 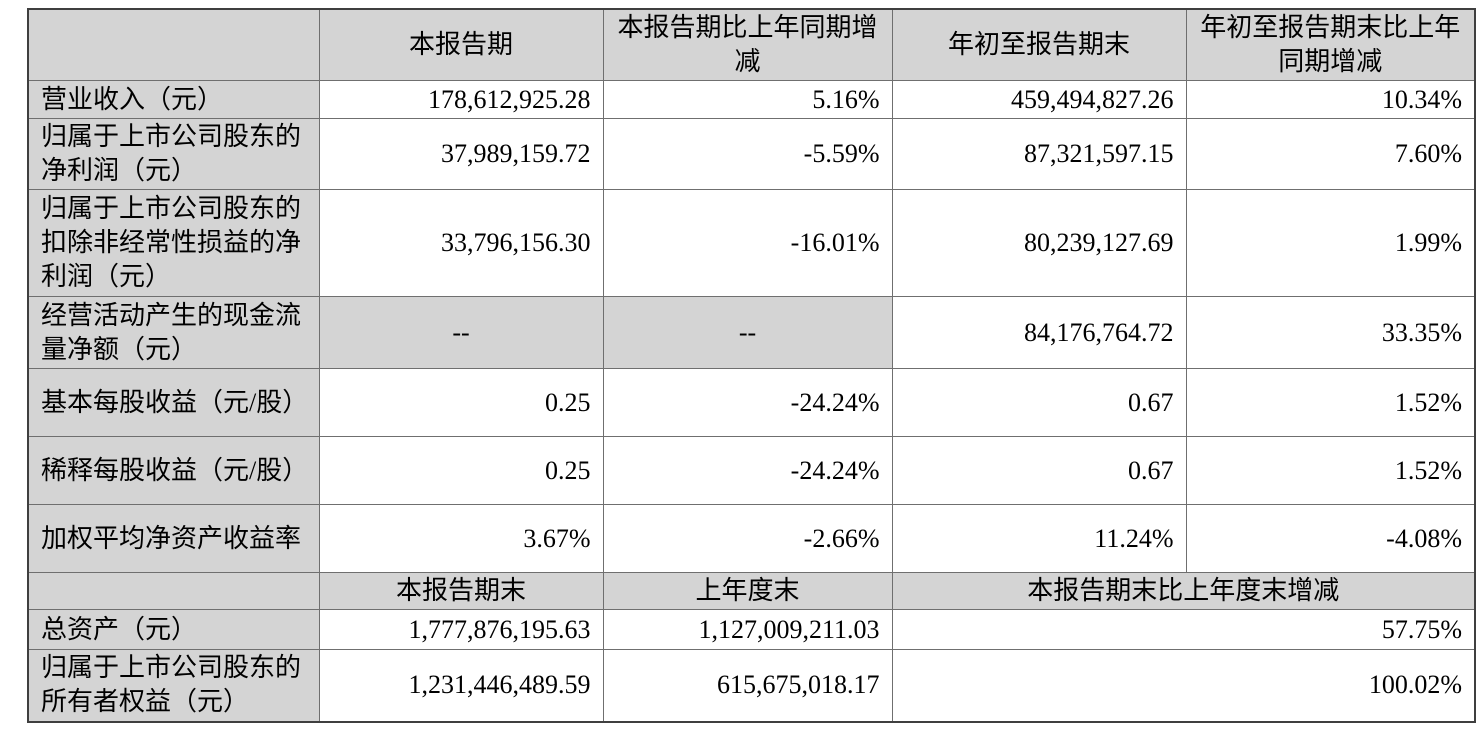 I want to click on header-corner-cell, so click(x=173, y=44).